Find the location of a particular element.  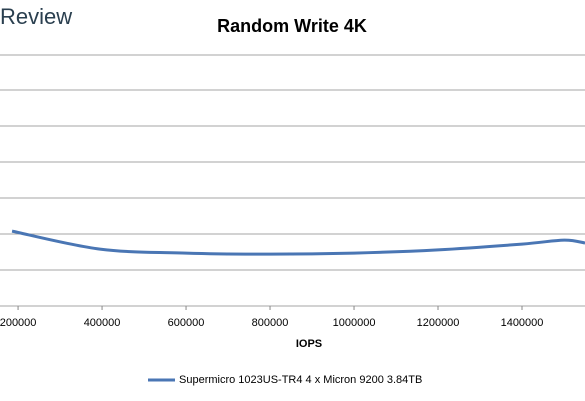

x-tick-label: 400000 is located at coordinates (102, 323).